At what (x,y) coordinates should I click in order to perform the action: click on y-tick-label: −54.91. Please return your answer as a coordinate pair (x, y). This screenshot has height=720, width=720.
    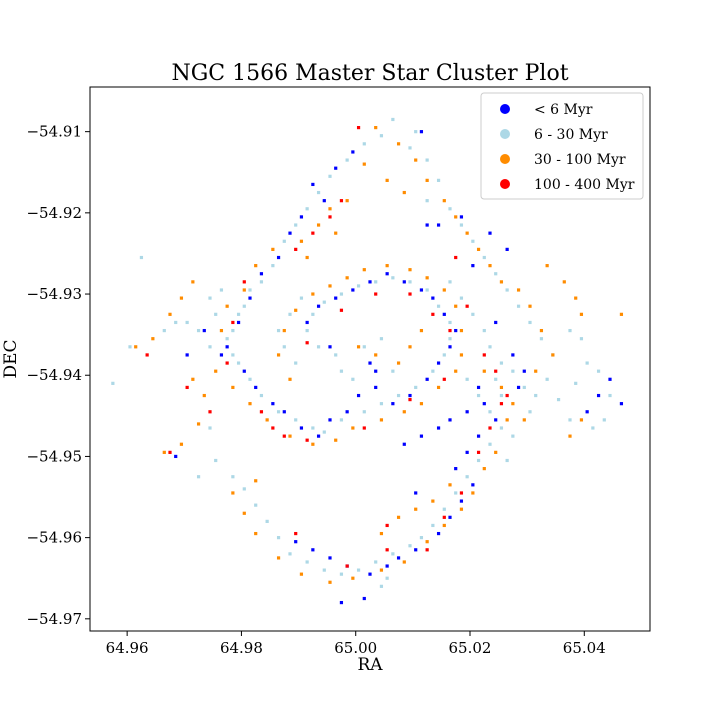
    Looking at the image, I should click on (54, 132).